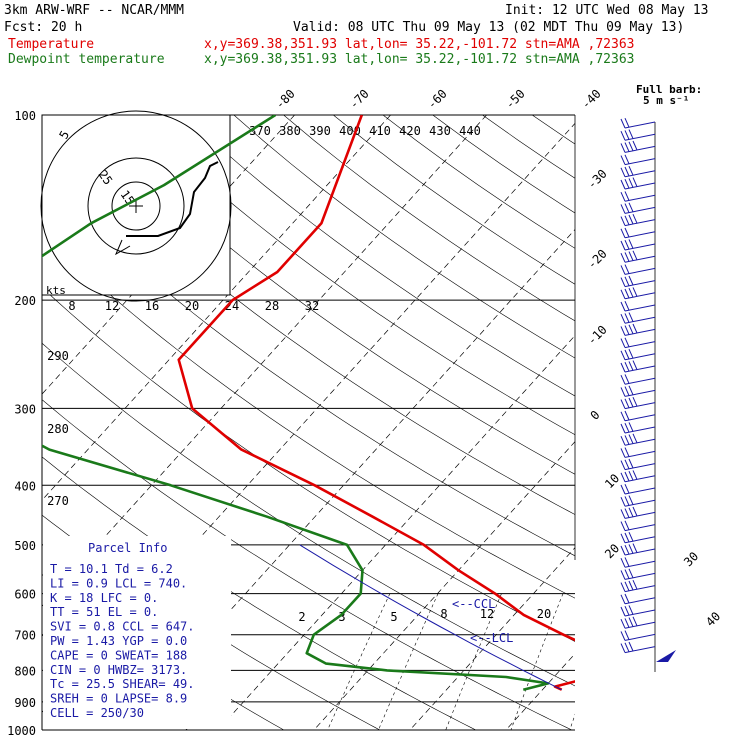  What do you see at coordinates (473, 604) in the screenshot?
I see `level-annotation: <--CCL` at bounding box center [473, 604].